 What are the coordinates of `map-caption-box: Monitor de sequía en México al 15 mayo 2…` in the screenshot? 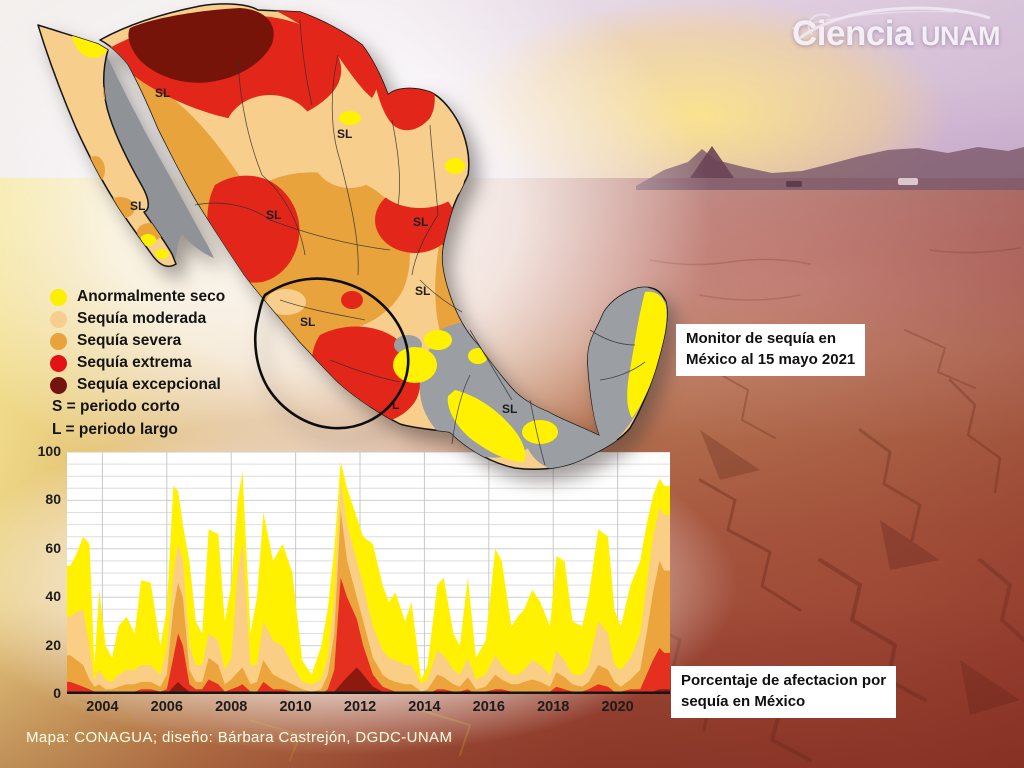 It's located at (771, 350).